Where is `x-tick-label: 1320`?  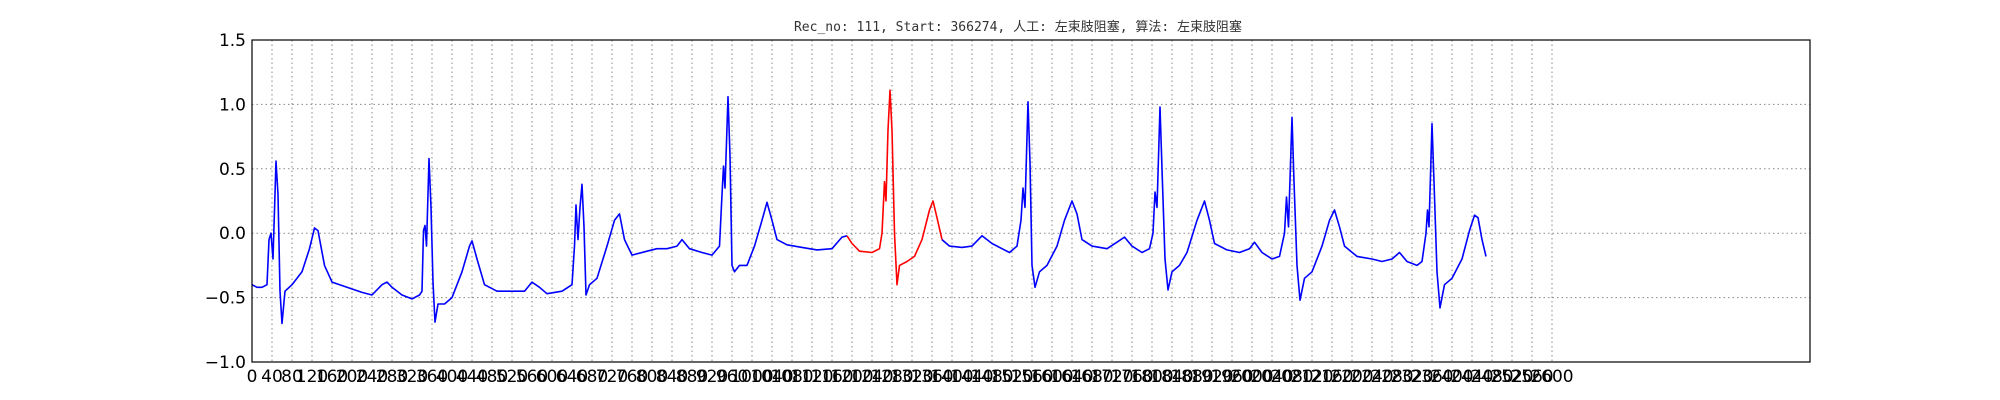 x-tick-label: 1320 is located at coordinates (911, 377).